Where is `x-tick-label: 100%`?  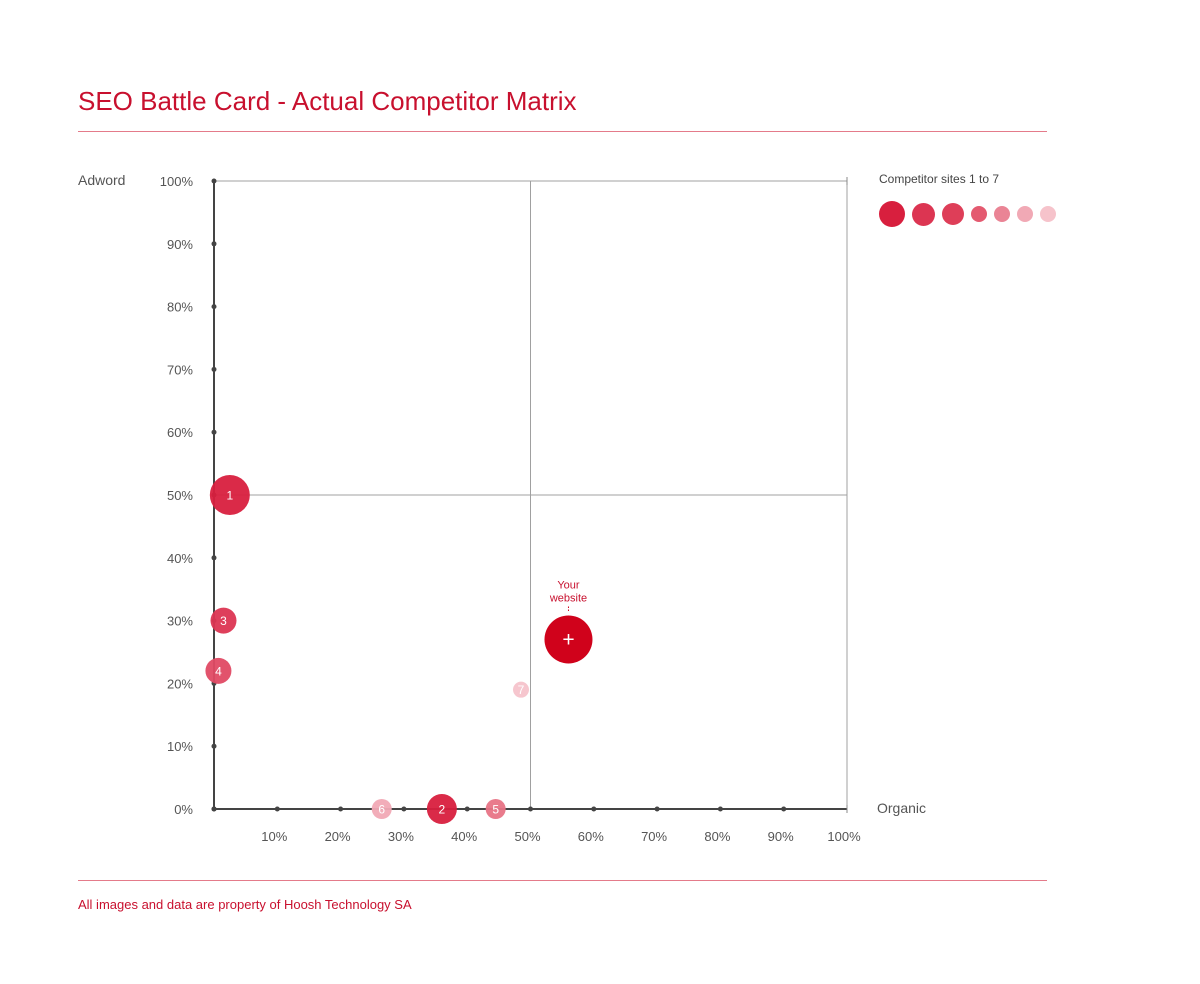
x-tick-label: 100% is located at coordinates (844, 836).